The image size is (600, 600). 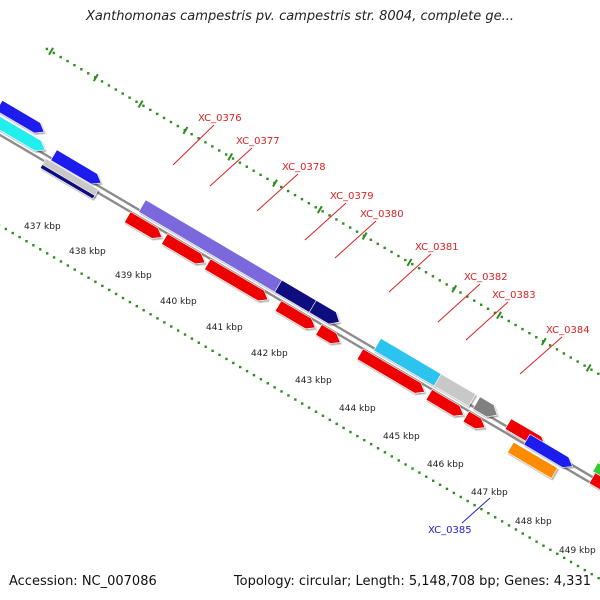 What do you see at coordinates (445, 465) in the screenshot?
I see `scale-tick-label: 446 kbp` at bounding box center [445, 465].